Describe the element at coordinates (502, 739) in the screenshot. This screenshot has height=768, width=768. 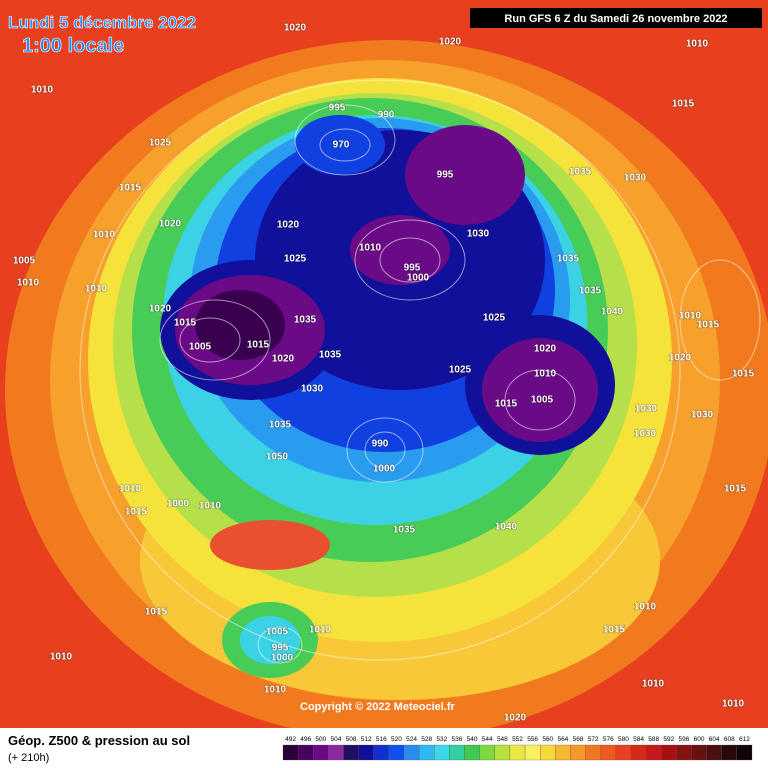
I see `scale-label: 548` at that location.